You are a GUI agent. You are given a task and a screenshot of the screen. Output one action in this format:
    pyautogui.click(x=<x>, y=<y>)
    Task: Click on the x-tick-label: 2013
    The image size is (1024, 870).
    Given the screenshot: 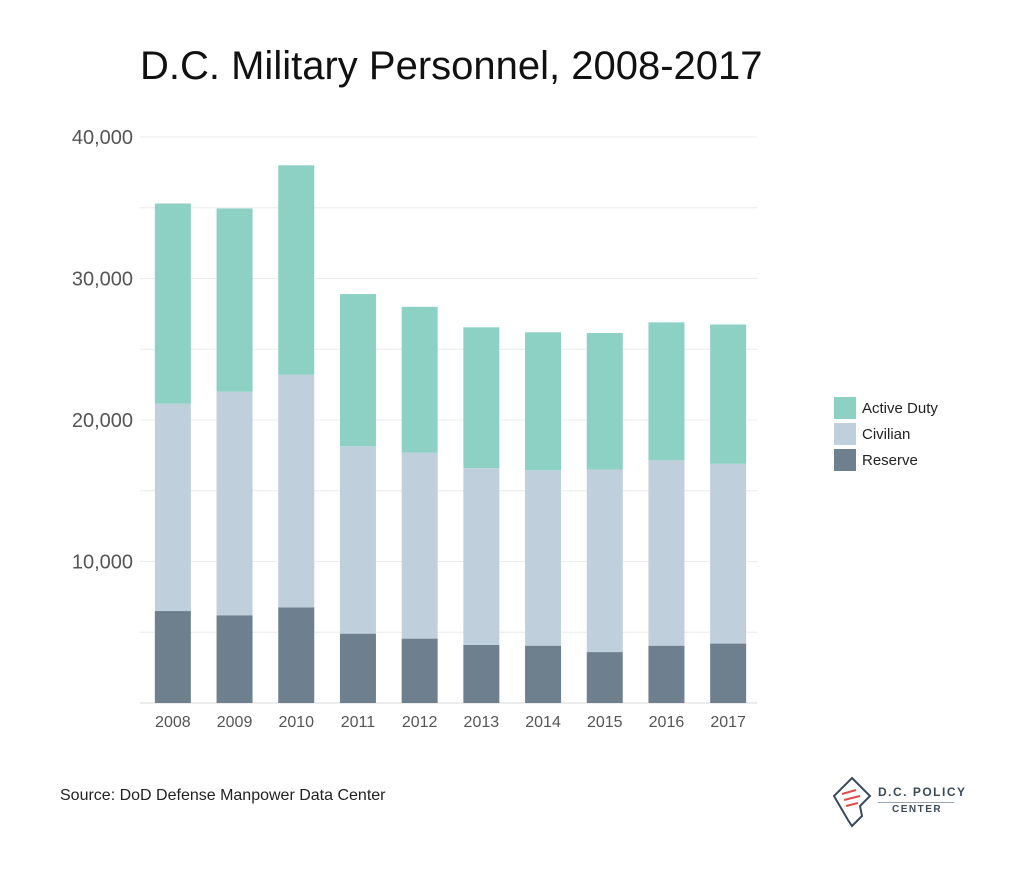 What is the action you would take?
    pyautogui.click(x=482, y=722)
    